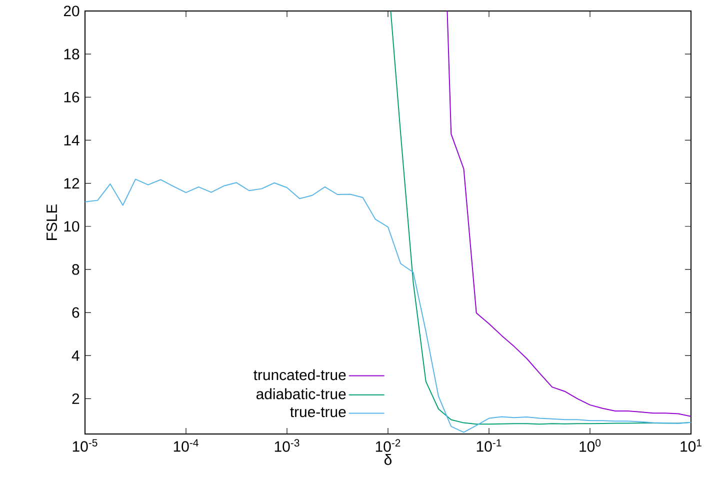  What do you see at coordinates (388, 445) in the screenshot?
I see `x-tick-label: 10$^{-2}$` at bounding box center [388, 445].